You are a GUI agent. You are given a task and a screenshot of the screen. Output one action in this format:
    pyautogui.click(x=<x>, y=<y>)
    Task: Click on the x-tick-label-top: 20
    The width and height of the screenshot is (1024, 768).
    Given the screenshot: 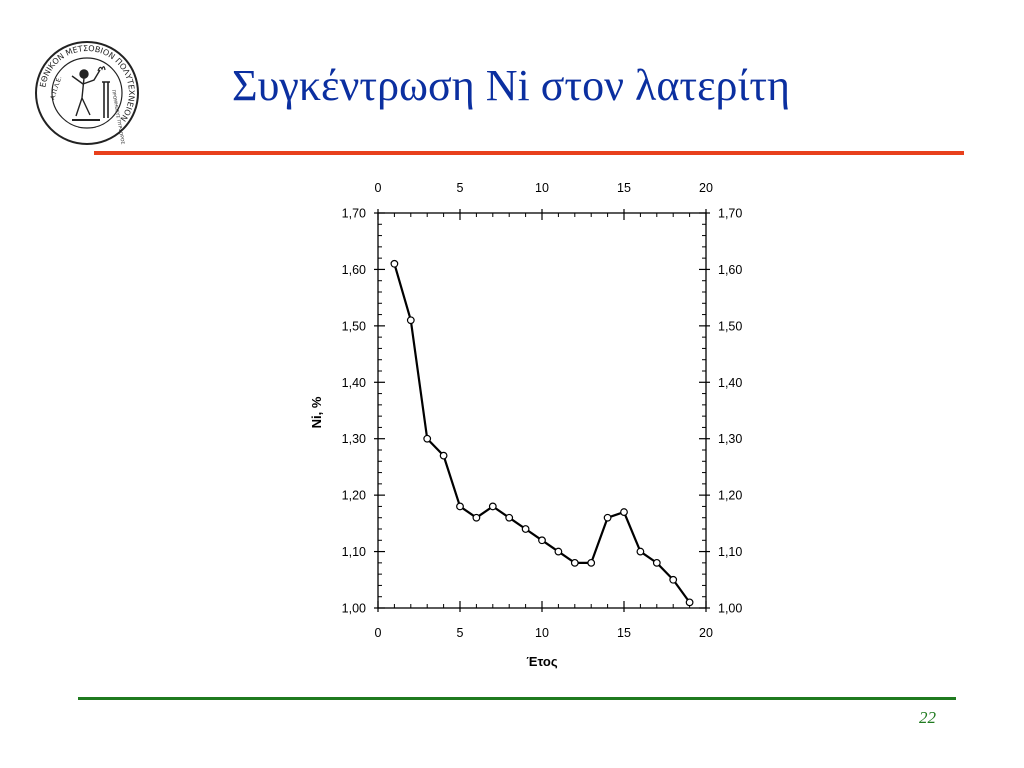 What is the action you would take?
    pyautogui.click(x=706, y=188)
    